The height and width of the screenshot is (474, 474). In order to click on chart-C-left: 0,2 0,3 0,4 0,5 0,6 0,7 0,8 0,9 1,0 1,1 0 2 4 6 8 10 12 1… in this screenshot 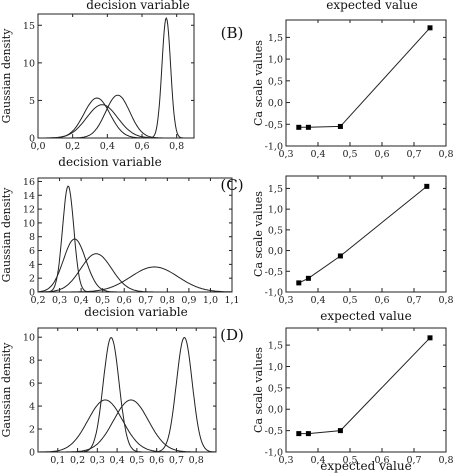, I will do `click(131, 241)`.